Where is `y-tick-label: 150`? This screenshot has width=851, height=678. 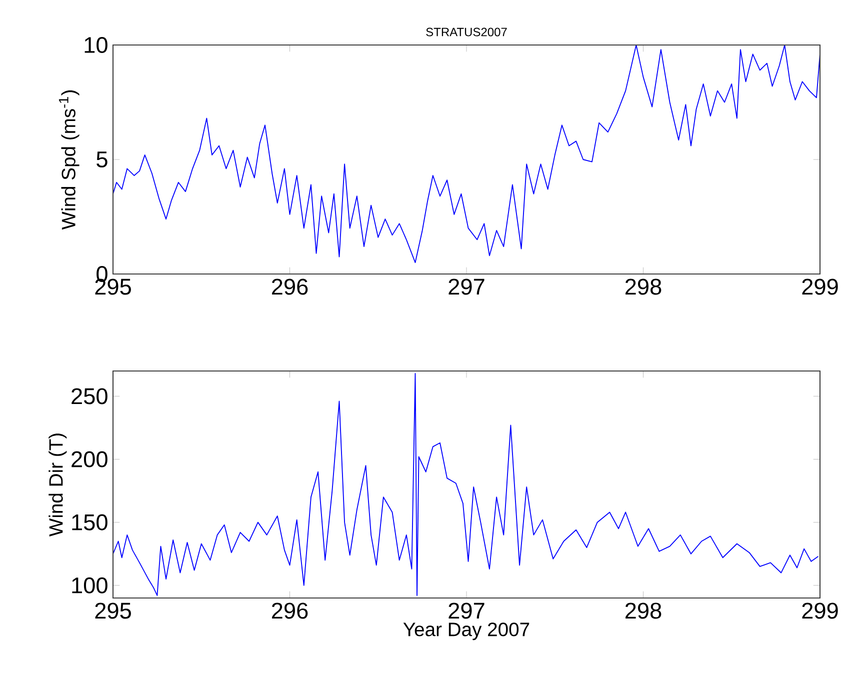 y-tick-label: 150 is located at coordinates (90, 522).